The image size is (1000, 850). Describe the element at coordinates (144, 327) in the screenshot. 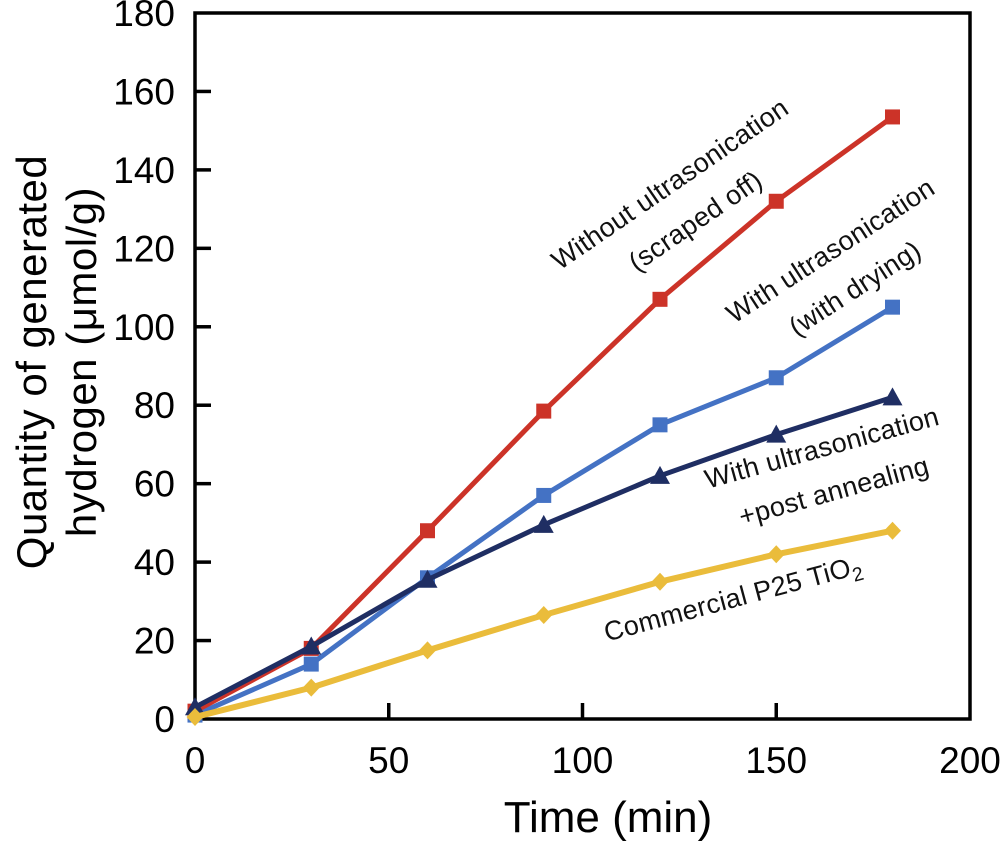

I see `y-axis-tick-label: 100` at that location.